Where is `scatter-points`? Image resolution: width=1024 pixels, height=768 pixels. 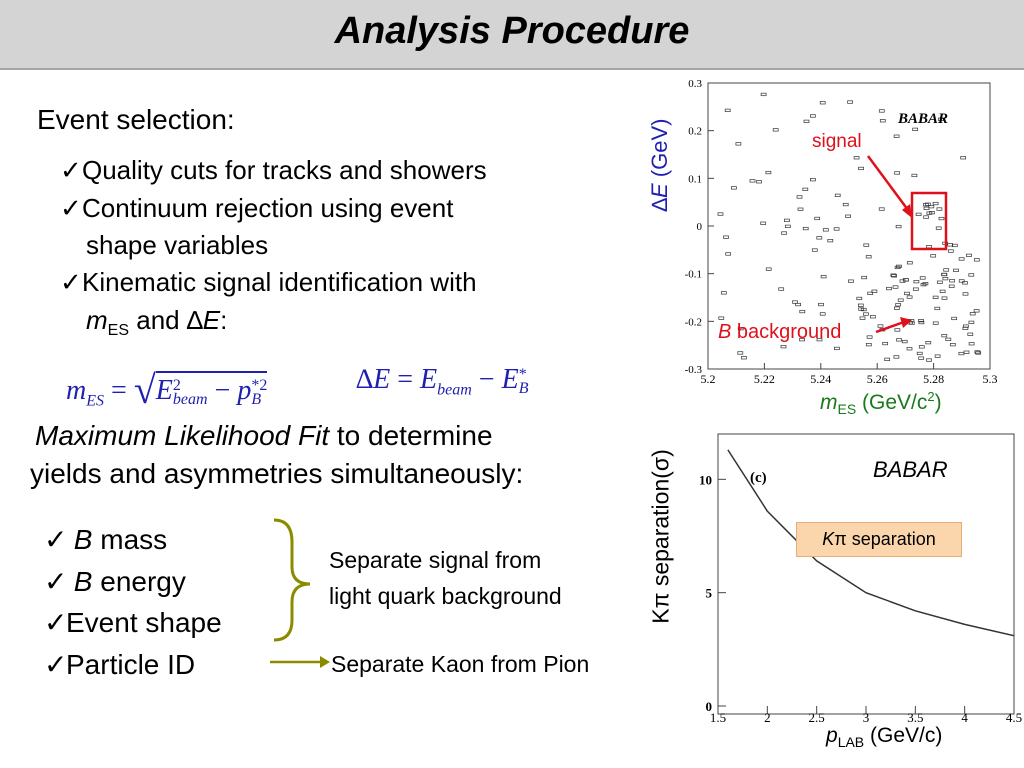
scatter-points is located at coordinates (849, 227).